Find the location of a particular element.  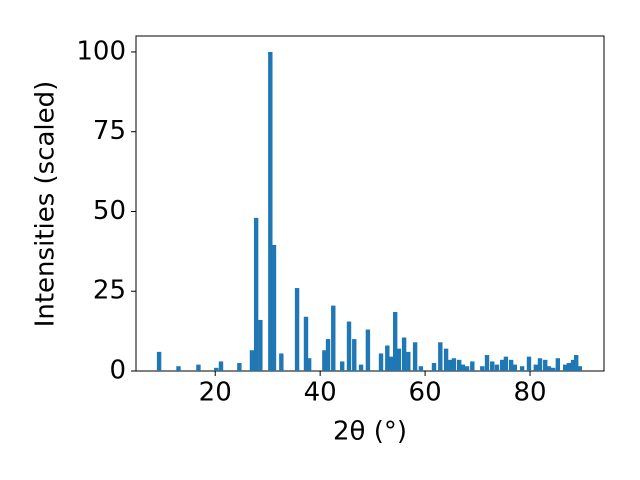

x-tick-label: 80 is located at coordinates (529, 393).